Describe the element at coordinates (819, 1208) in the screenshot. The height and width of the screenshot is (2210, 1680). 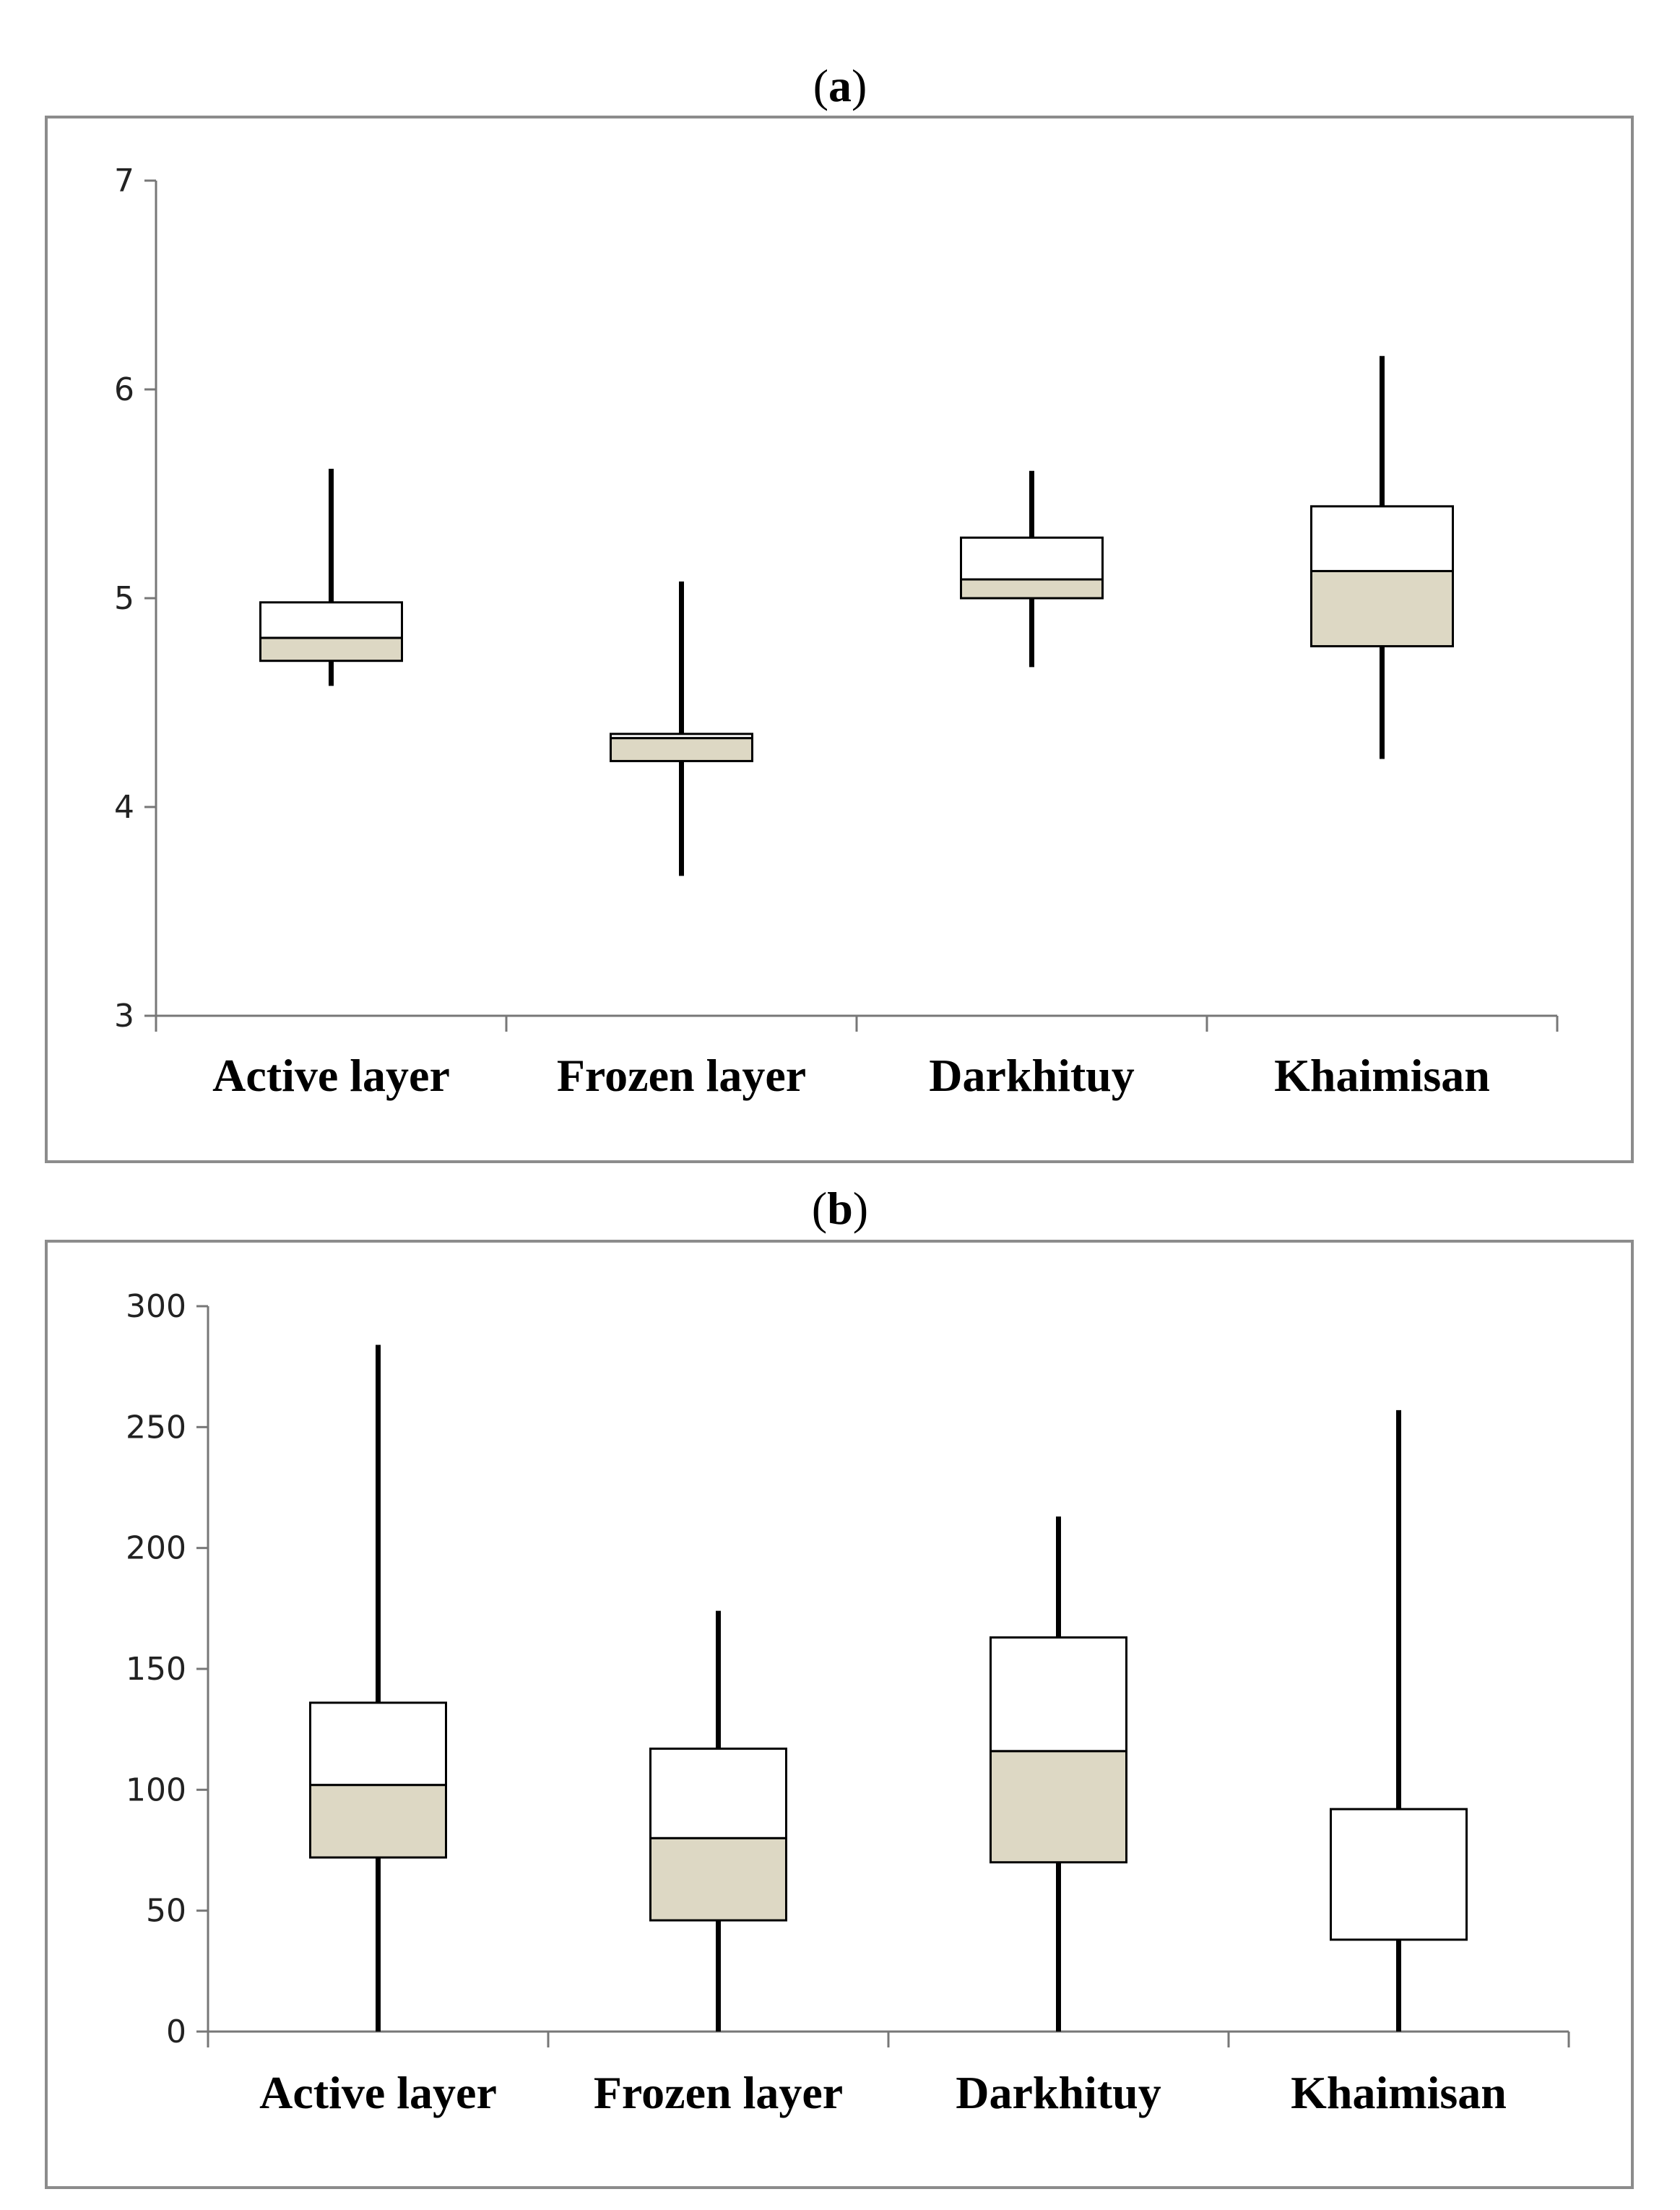
I see `panel-b-label-prefix: (` at that location.